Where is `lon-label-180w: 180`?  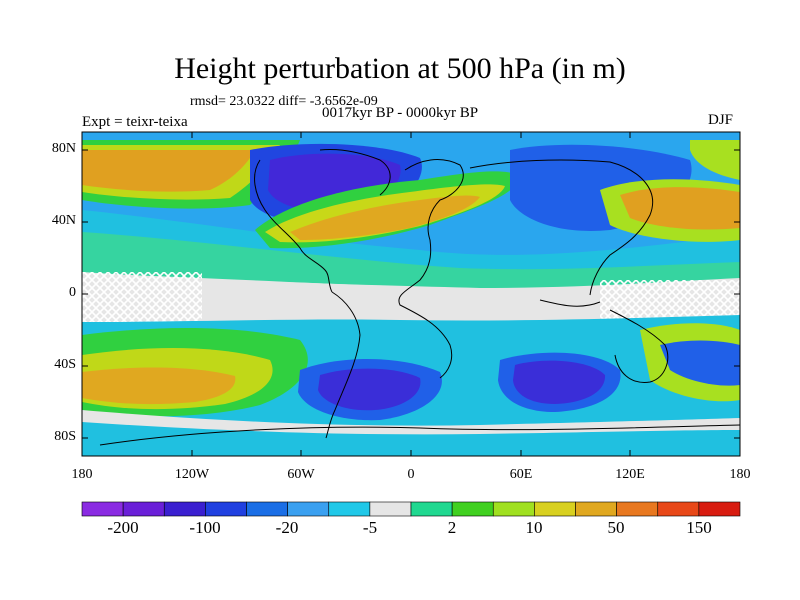
lon-label-180w: 180 is located at coordinates (82, 474).